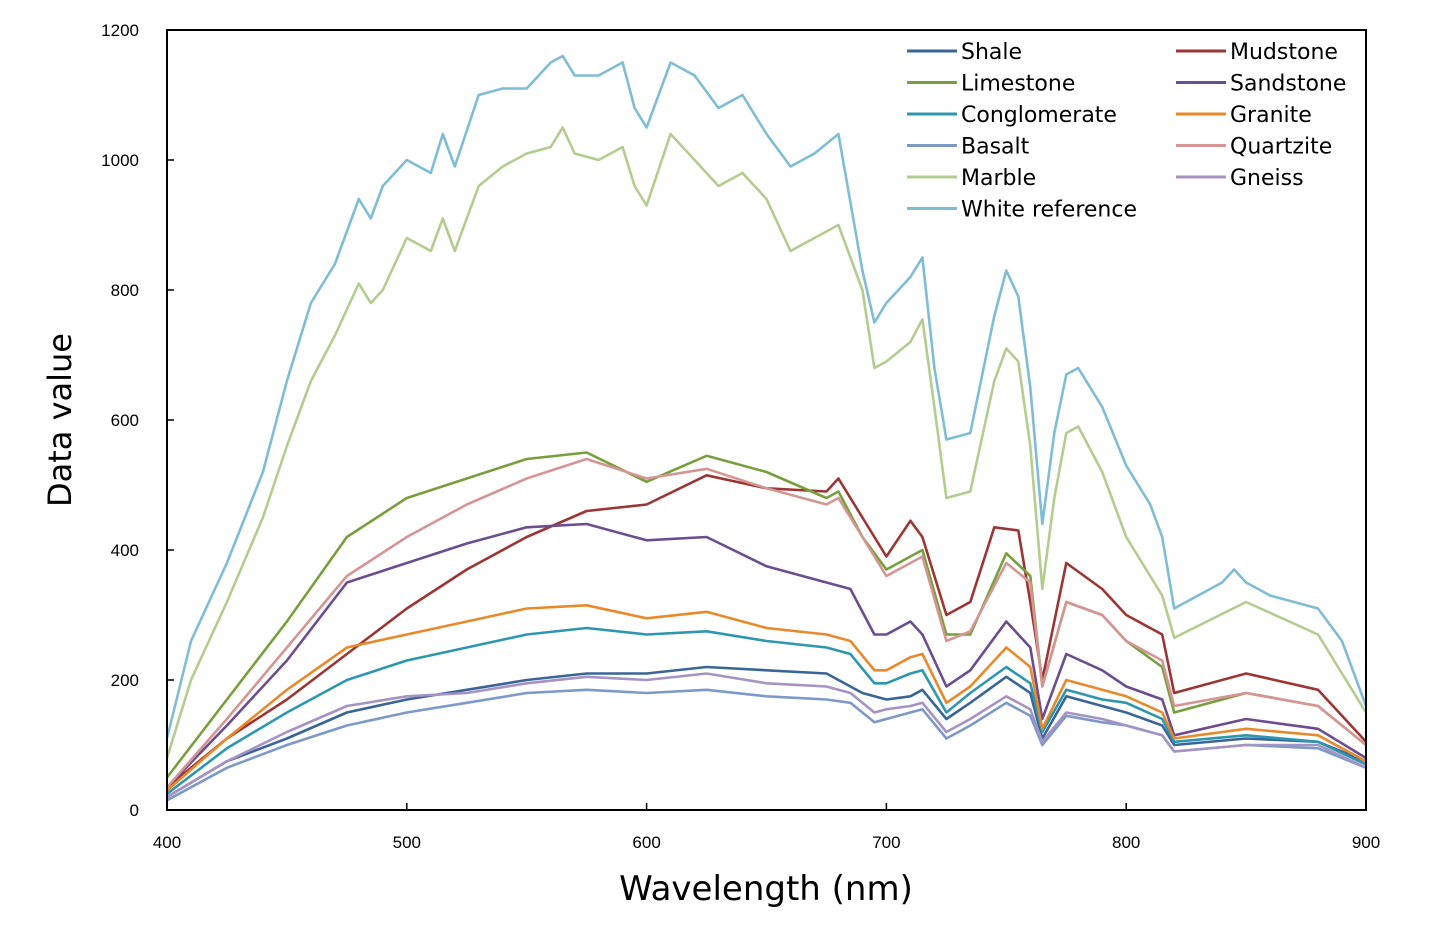 The height and width of the screenshot is (942, 1436). Describe the element at coordinates (1039, 115) in the screenshot. I see `legend-label: Conglomerate` at that location.